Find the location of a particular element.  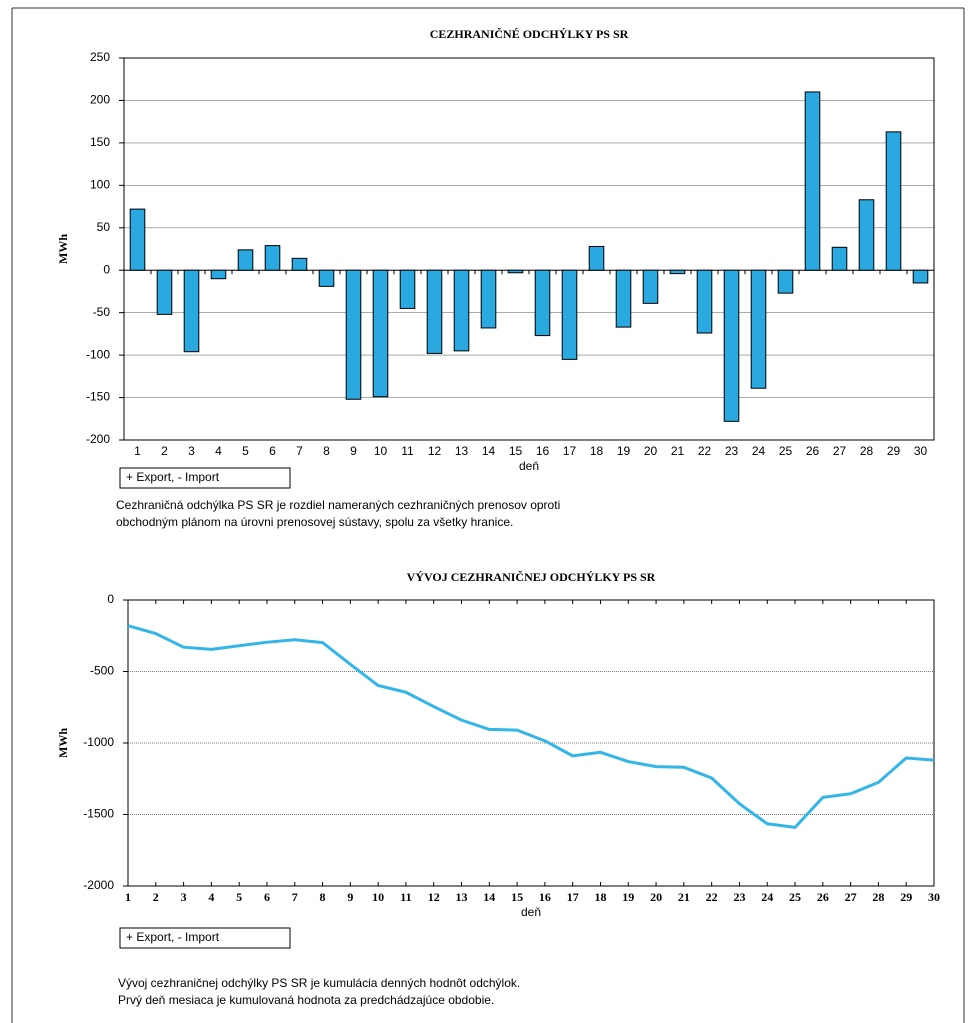

y-tick-label: 100 is located at coordinates (100, 185).